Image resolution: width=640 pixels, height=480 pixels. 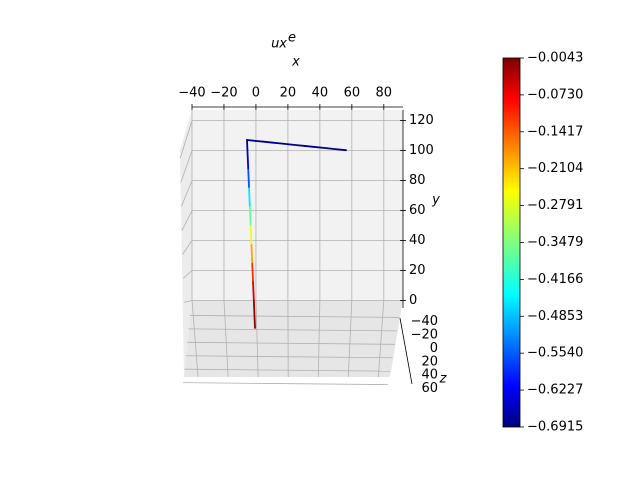 I want to click on y-tick-label: 20, so click(x=417, y=270).